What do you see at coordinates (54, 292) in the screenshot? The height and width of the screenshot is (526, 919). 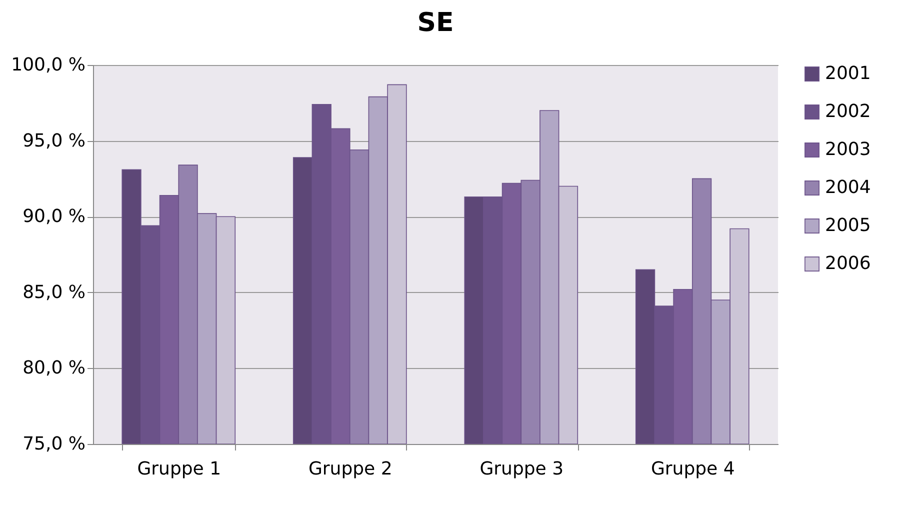 I see `y-tick-label: 85,0 %` at bounding box center [54, 292].